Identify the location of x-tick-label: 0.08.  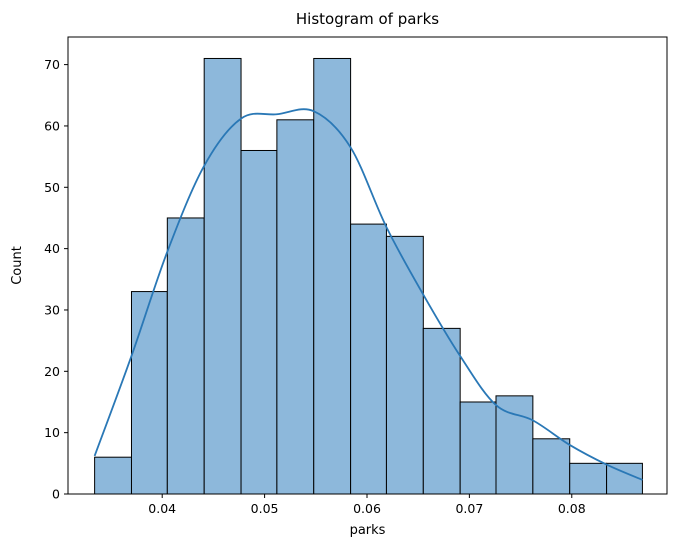
(572, 508).